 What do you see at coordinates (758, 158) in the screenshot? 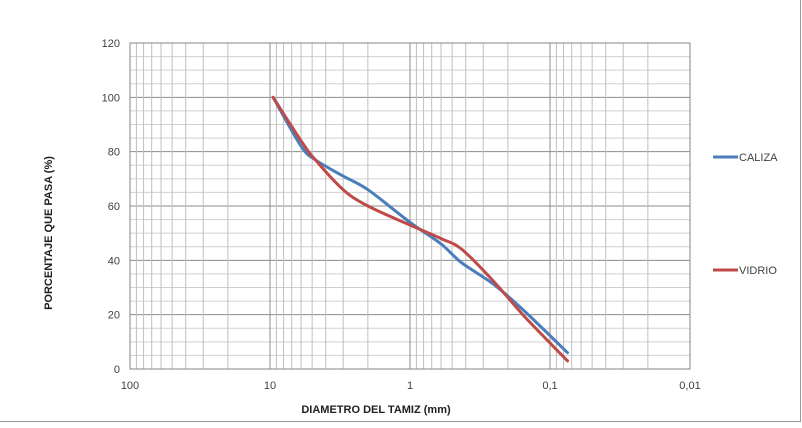
I see `legend-label-caliza: CALIZA` at bounding box center [758, 158].